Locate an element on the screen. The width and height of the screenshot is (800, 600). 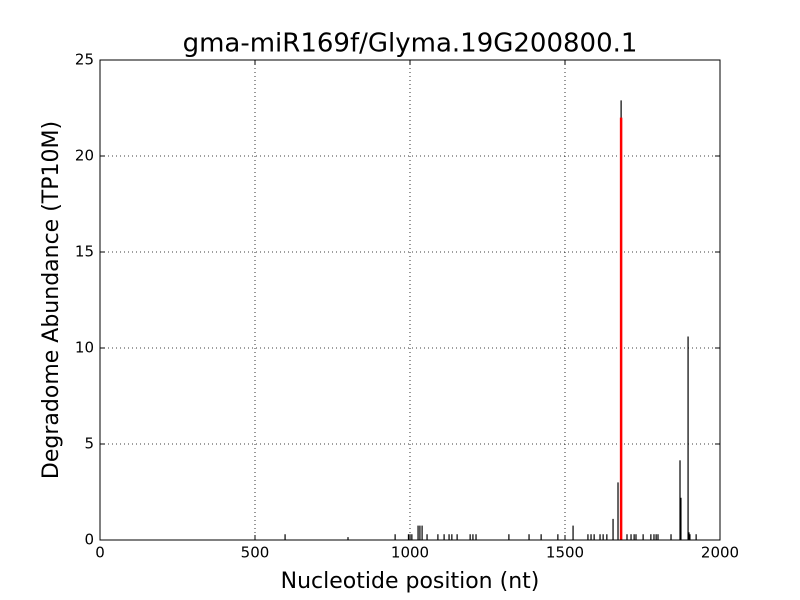
y-tick-label: 0 is located at coordinates (89, 540).